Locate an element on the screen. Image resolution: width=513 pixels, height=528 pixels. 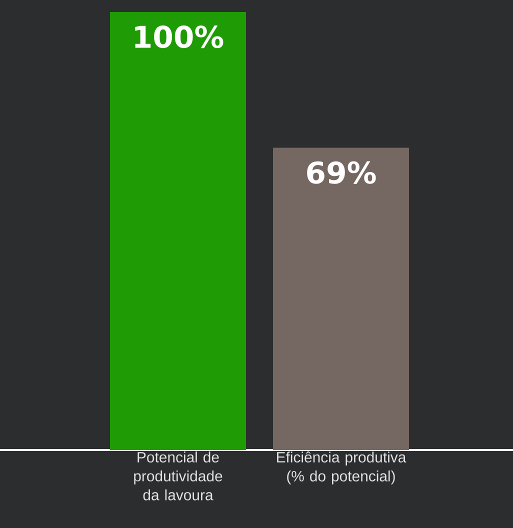
x-tick-label: Potencial de produtividade da lavoura is located at coordinates (178, 476).